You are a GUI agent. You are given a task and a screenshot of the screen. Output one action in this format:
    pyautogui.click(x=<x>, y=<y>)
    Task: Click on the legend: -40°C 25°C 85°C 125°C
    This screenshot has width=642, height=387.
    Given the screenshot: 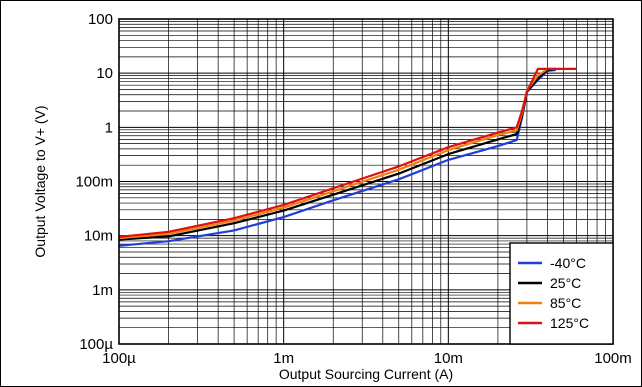 What is the action you would take?
    pyautogui.click(x=561, y=293)
    